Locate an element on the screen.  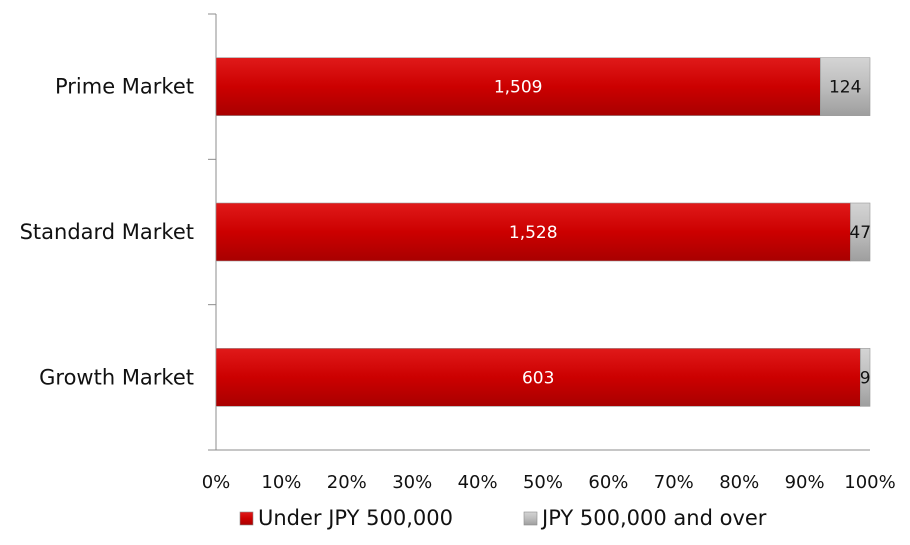
x-tick-label: 10% is located at coordinates (281, 482).